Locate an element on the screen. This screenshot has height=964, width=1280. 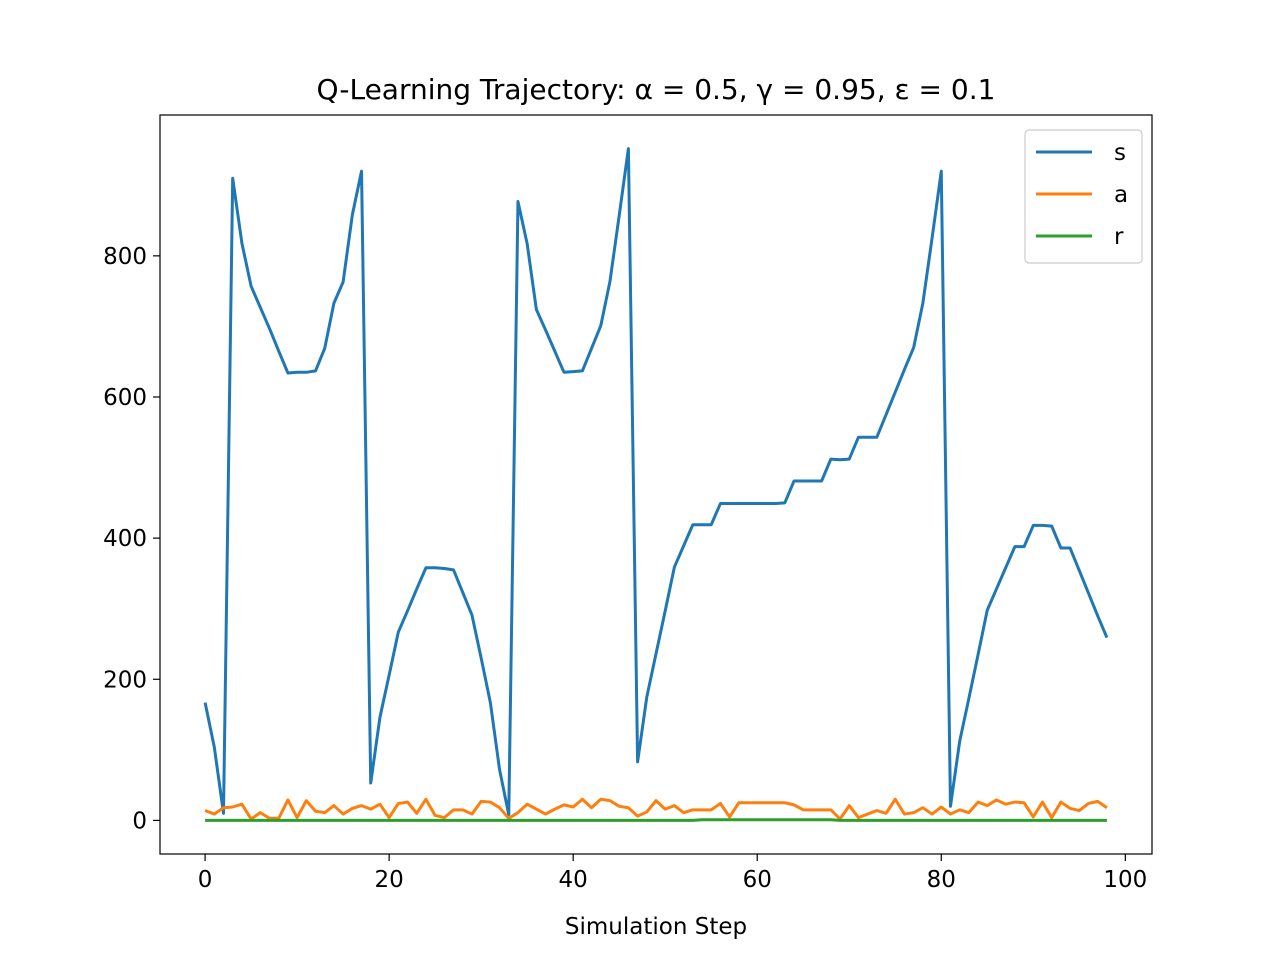
x-tick-label: 60 is located at coordinates (757, 880).